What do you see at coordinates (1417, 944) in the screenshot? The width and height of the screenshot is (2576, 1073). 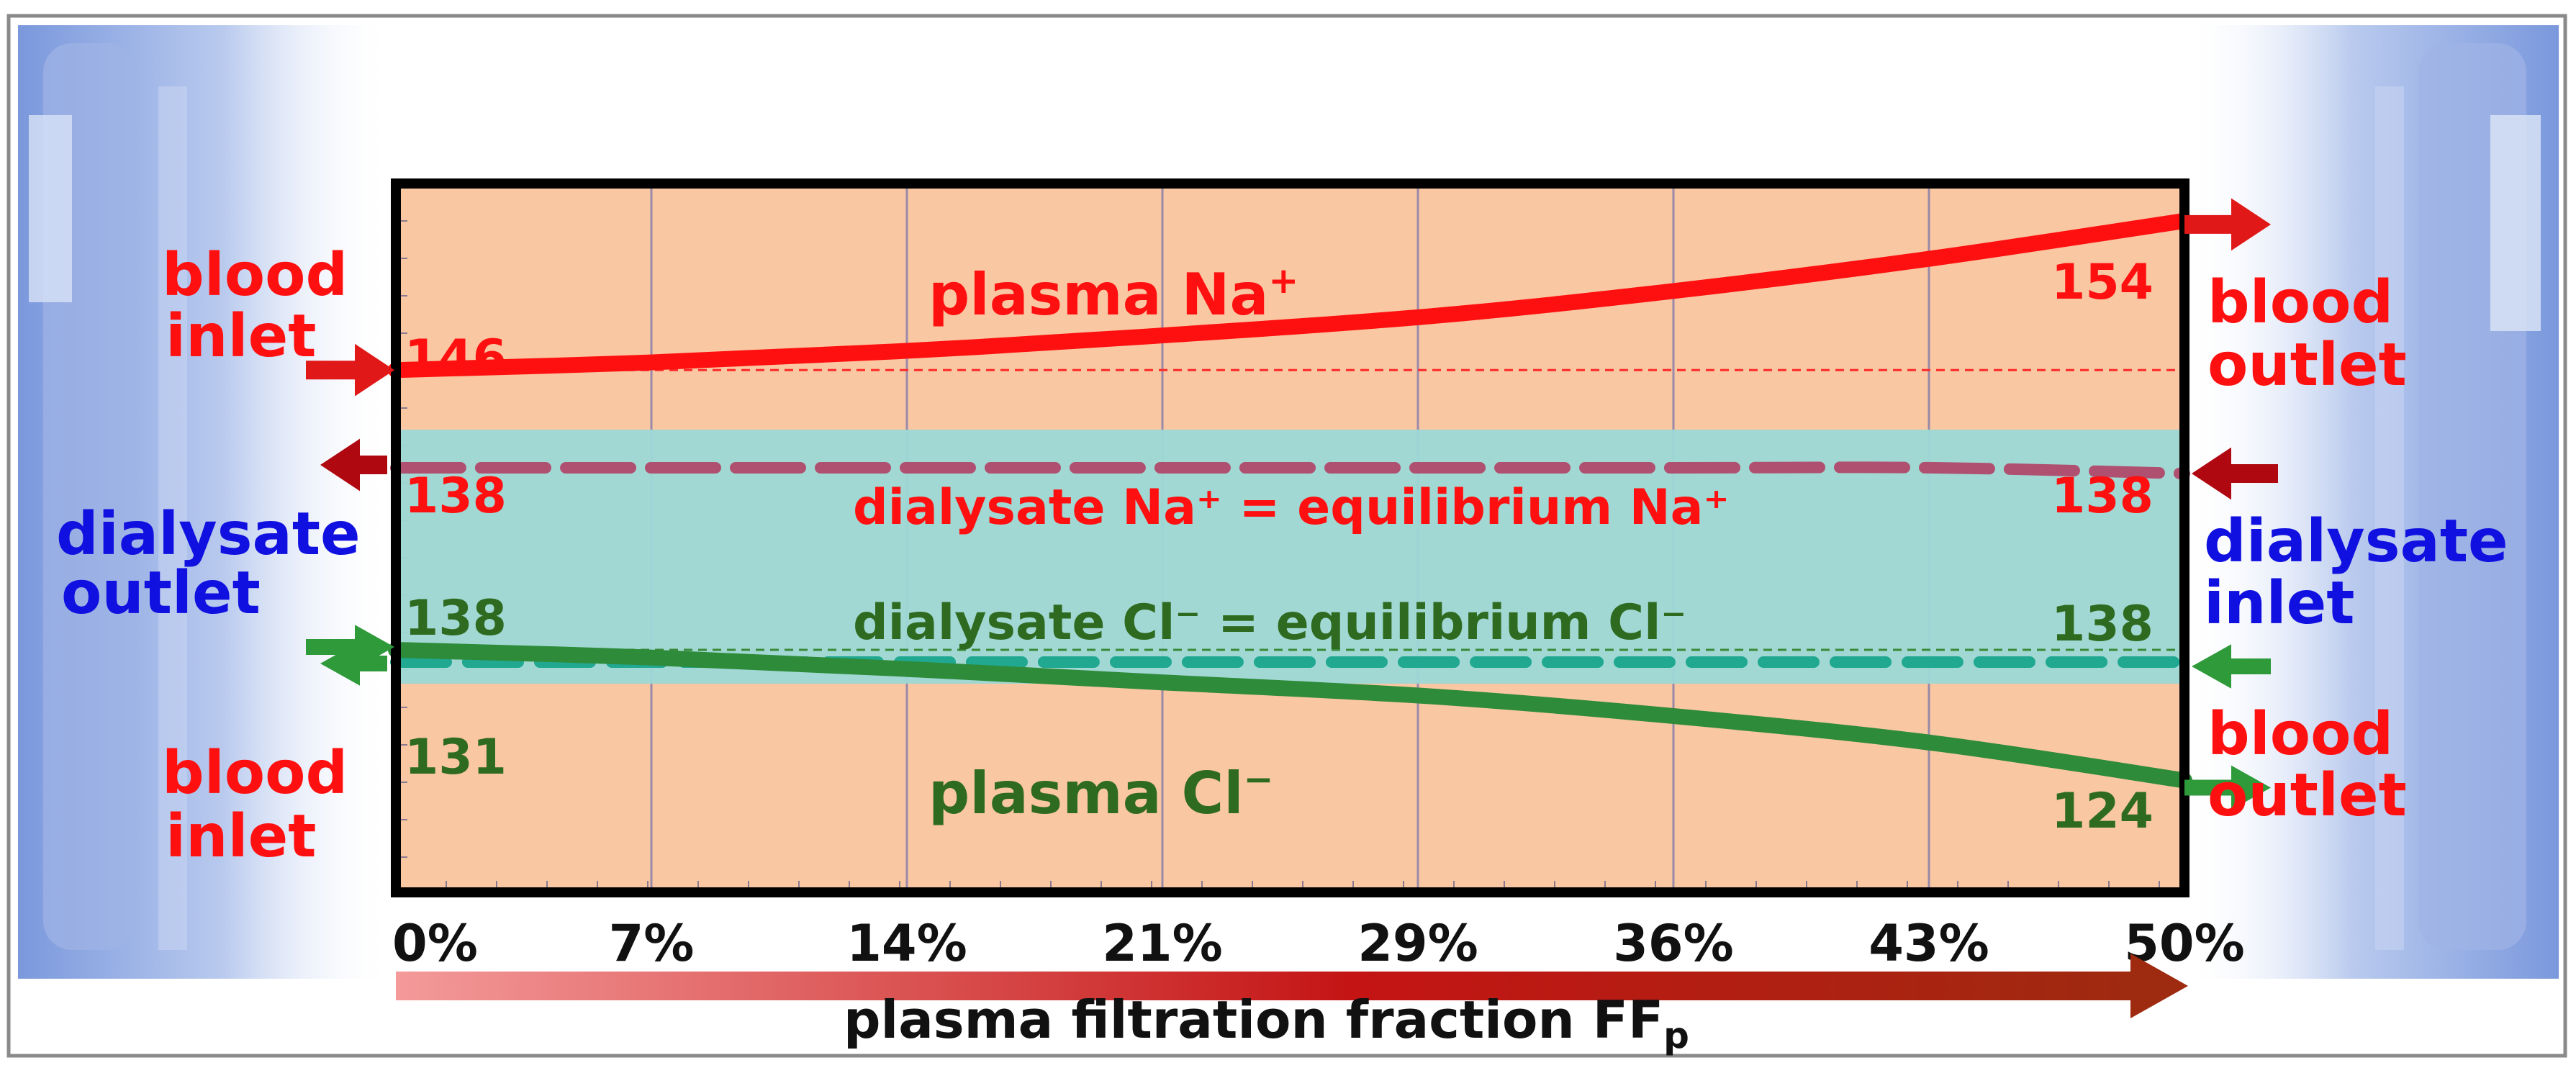 I see `x-tick-label: 29%` at bounding box center [1417, 944].